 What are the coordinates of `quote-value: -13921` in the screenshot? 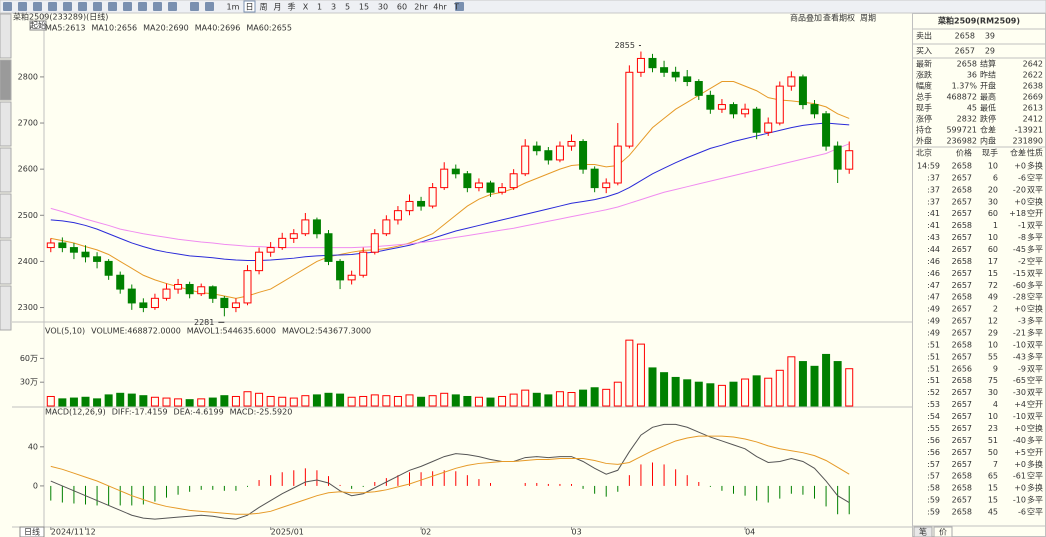 It's located at (1029, 130).